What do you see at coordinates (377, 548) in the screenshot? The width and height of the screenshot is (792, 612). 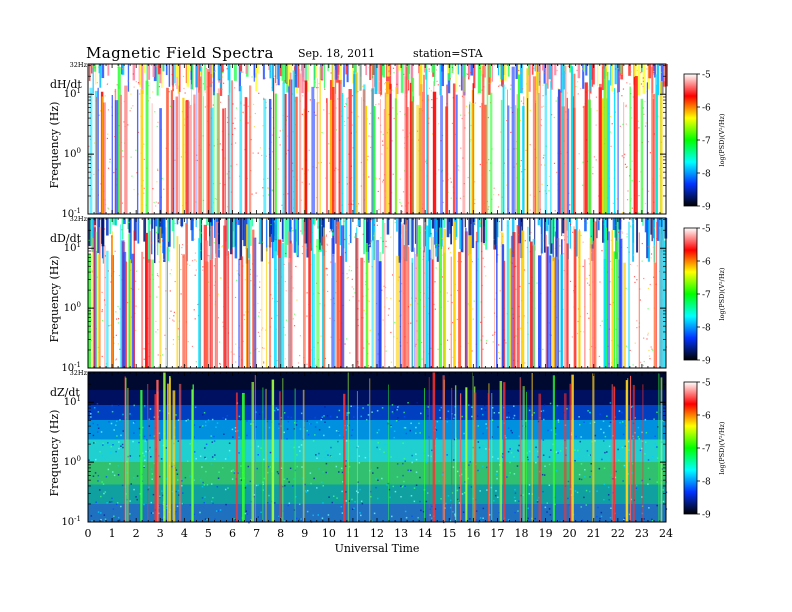 I see `time-axis-title: Universal Time` at bounding box center [377, 548].